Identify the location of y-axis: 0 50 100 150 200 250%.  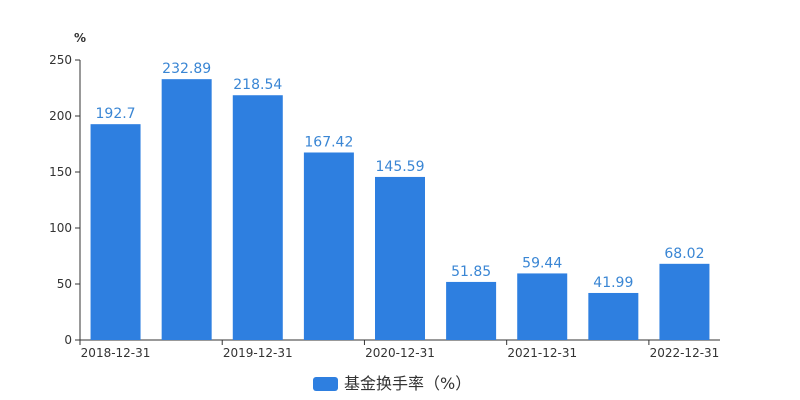
(67, 189).